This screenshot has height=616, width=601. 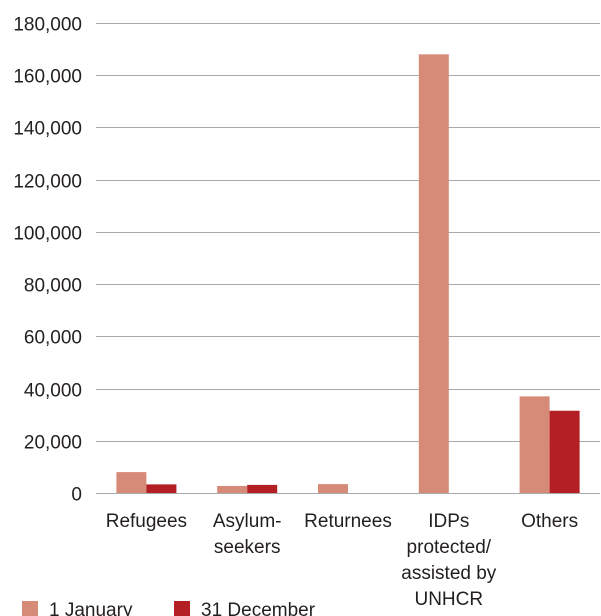 I want to click on y-tick-label: 0, so click(x=76, y=495).